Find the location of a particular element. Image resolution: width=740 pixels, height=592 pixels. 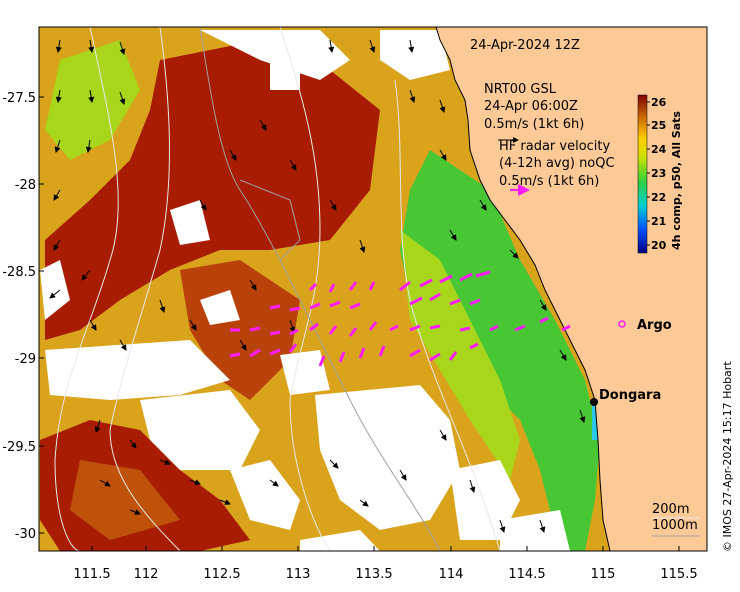

lat-tick-label: -27.5 is located at coordinates (19, 98).